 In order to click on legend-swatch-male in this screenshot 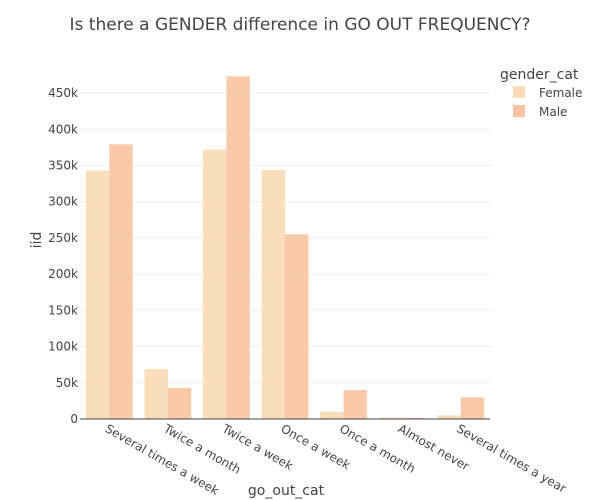, I will do `click(519, 111)`.